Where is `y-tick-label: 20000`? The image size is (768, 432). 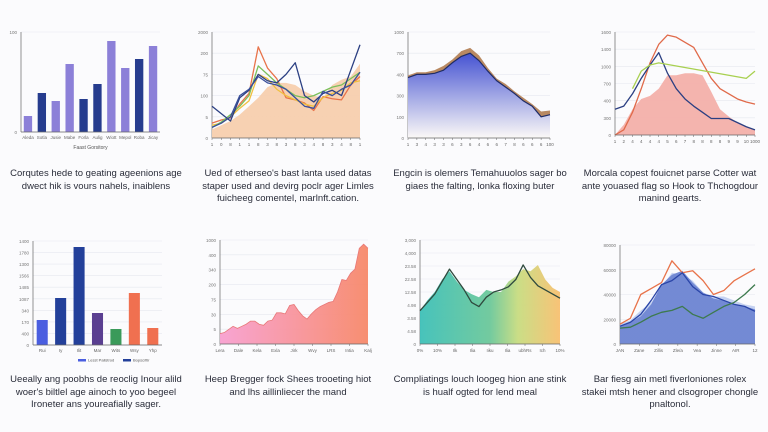
y-tick-label: 20000 is located at coordinates (609, 319).